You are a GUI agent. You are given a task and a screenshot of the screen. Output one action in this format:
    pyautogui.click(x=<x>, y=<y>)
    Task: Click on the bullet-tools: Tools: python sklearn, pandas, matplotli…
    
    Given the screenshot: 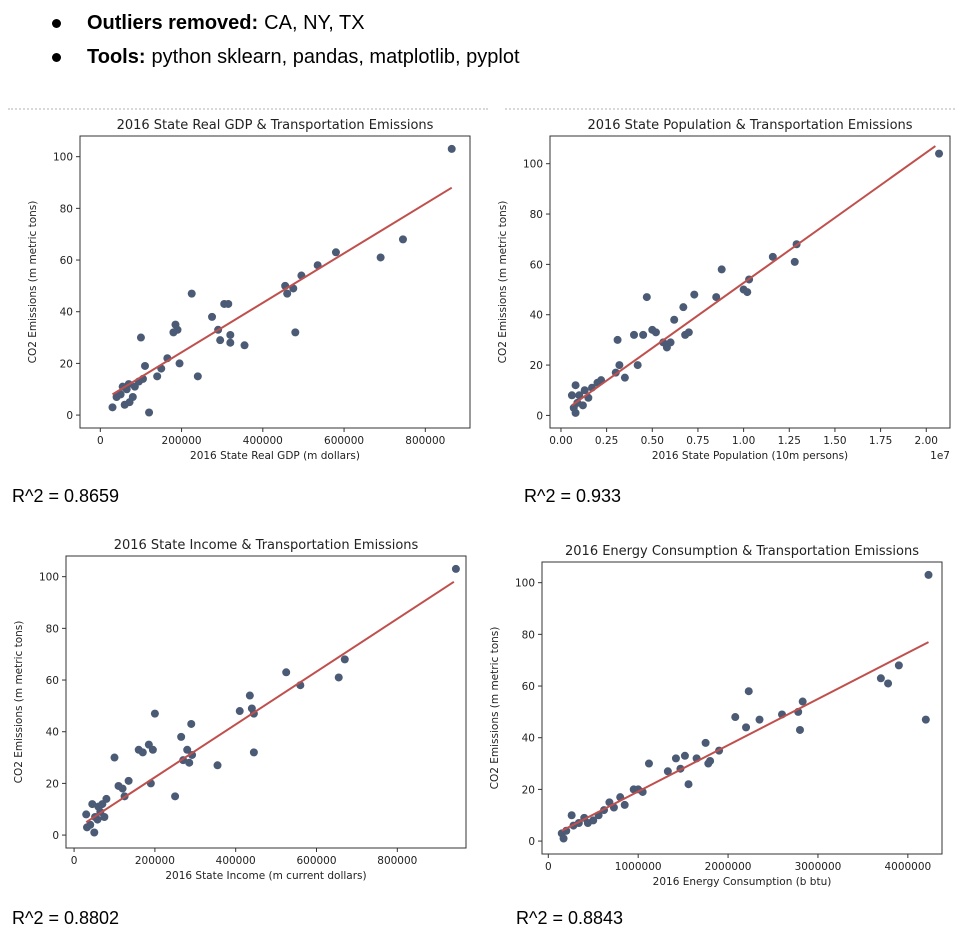 What is the action you would take?
    pyautogui.click(x=280, y=57)
    